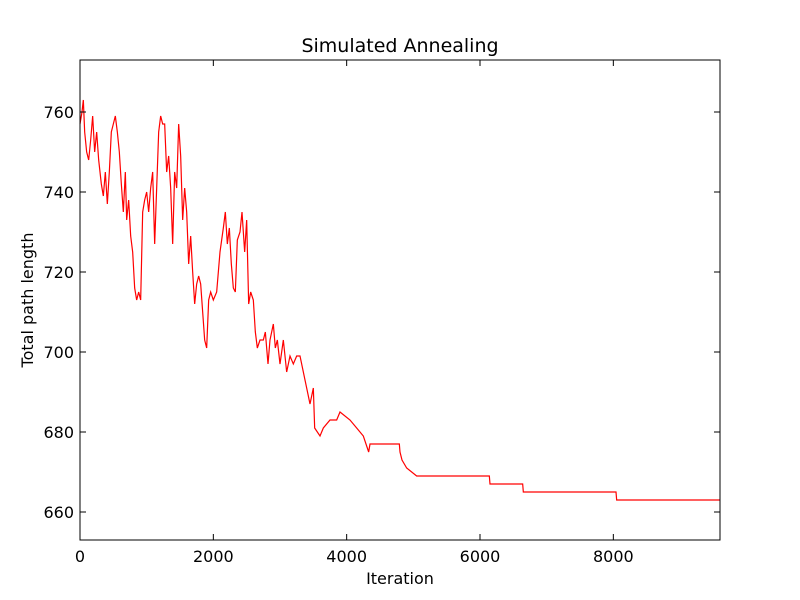 The height and width of the screenshot is (600, 800). Describe the element at coordinates (213, 556) in the screenshot. I see `x-tick-label: 2000` at that location.